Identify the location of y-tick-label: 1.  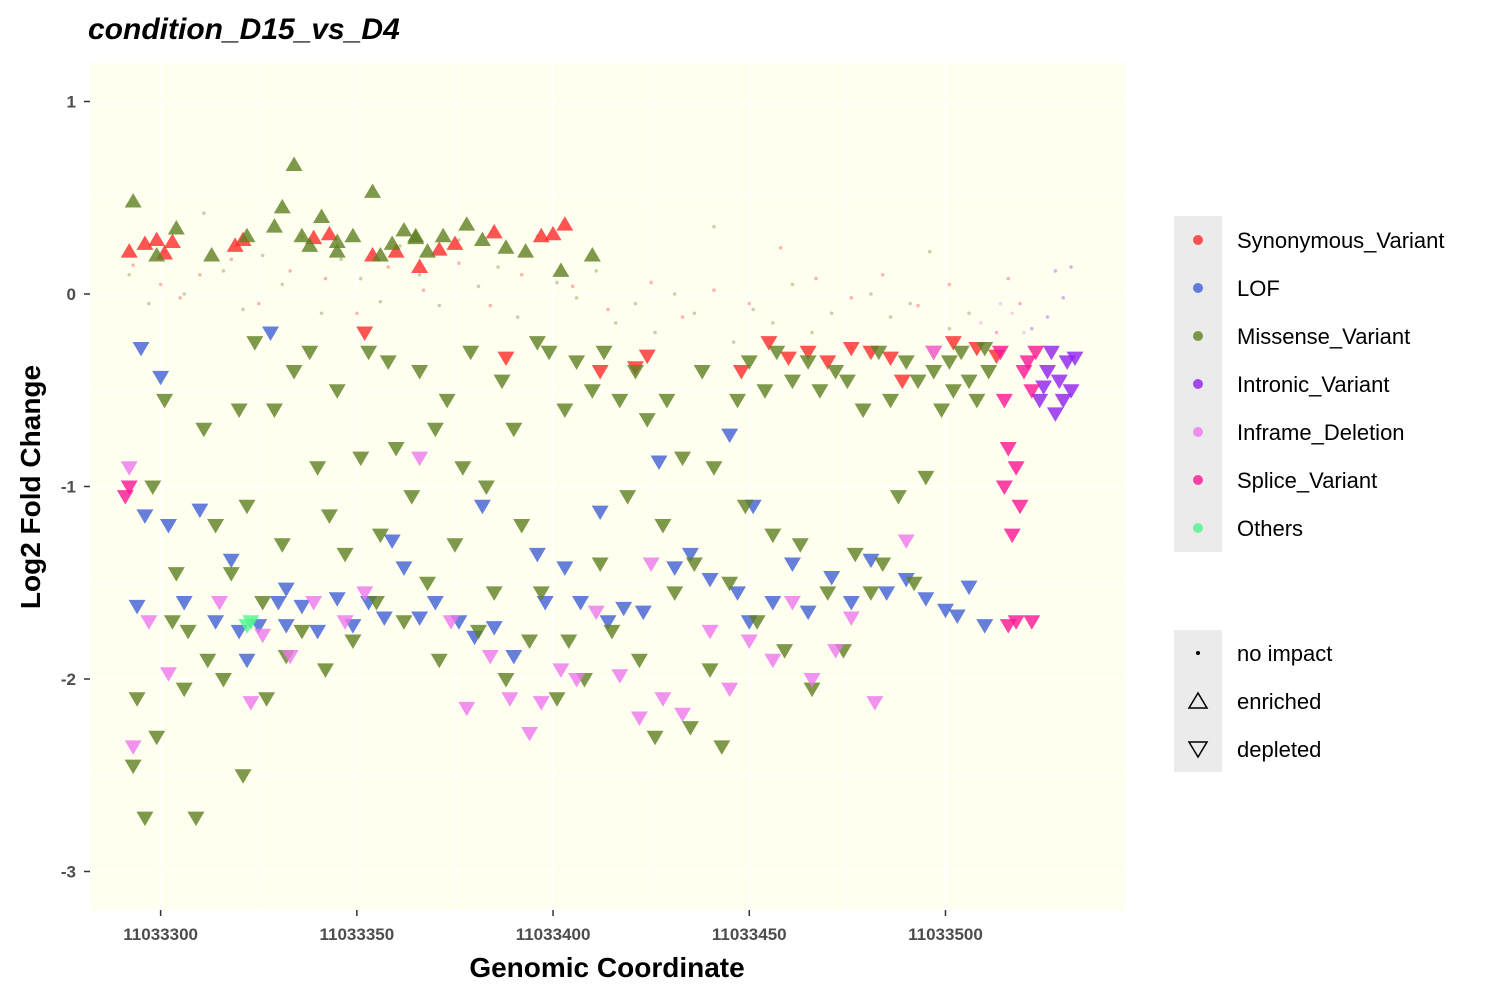
(71, 102).